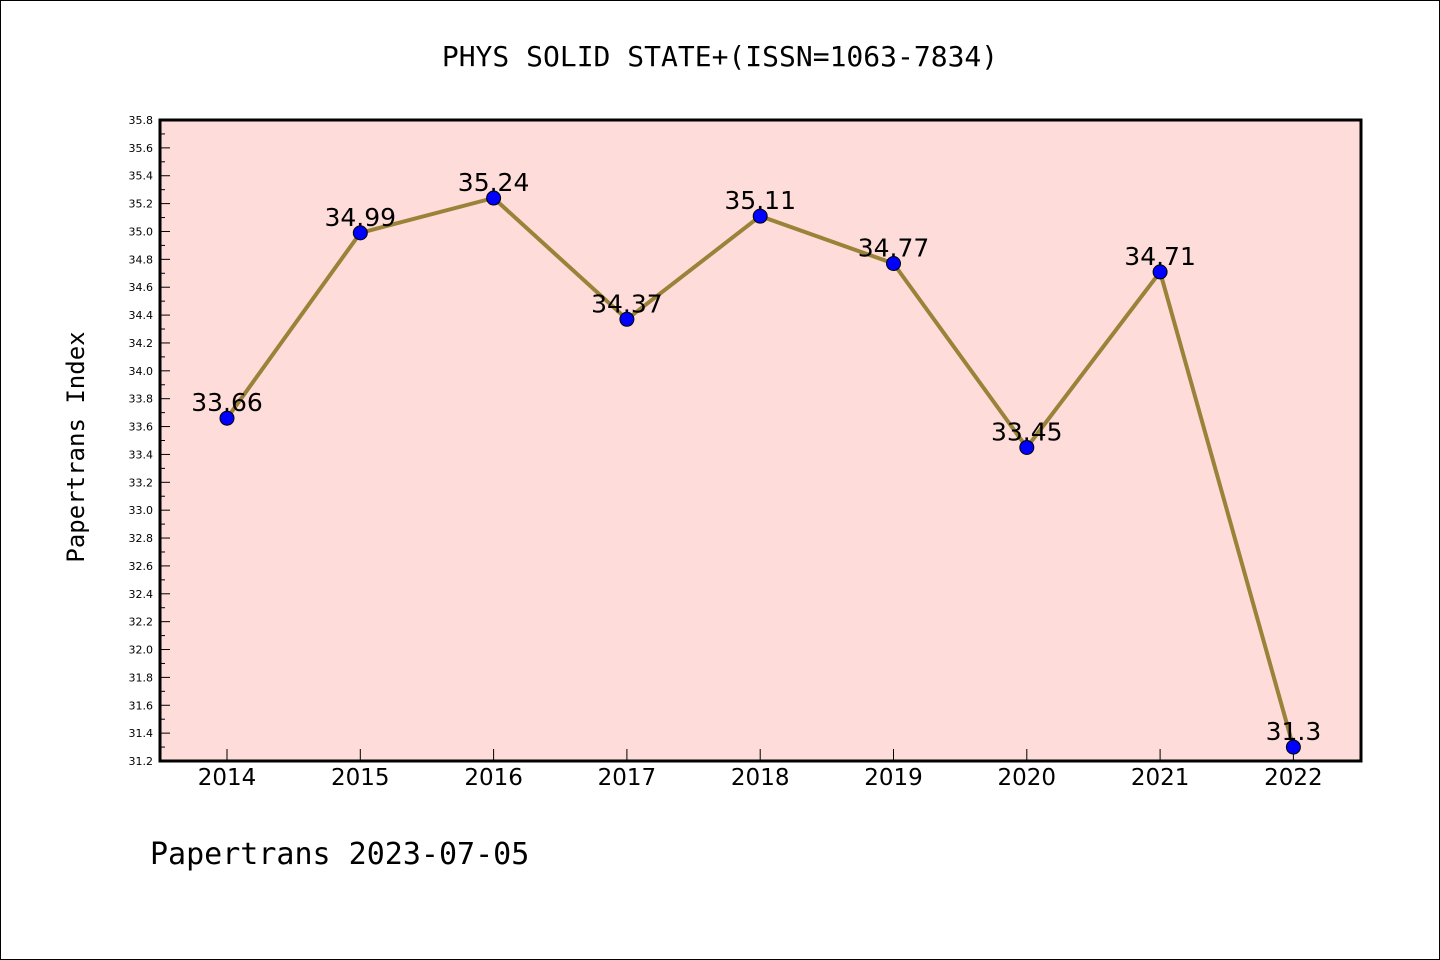  I want to click on y-tick-label: 34.0, so click(141, 371).